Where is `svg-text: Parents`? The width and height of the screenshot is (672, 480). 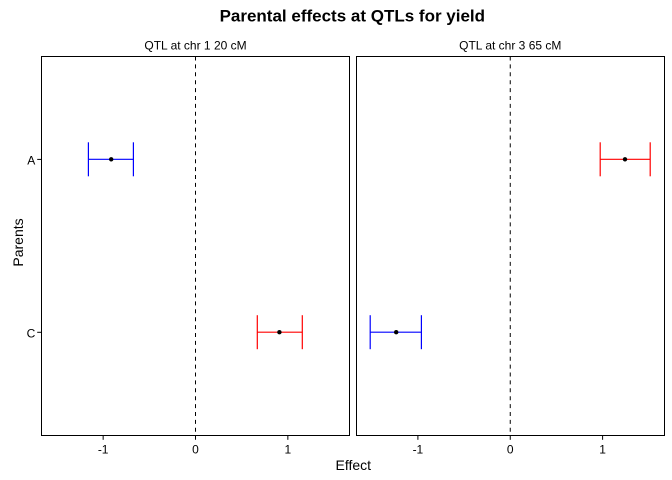 svg-text: Parents is located at coordinates (18, 242).